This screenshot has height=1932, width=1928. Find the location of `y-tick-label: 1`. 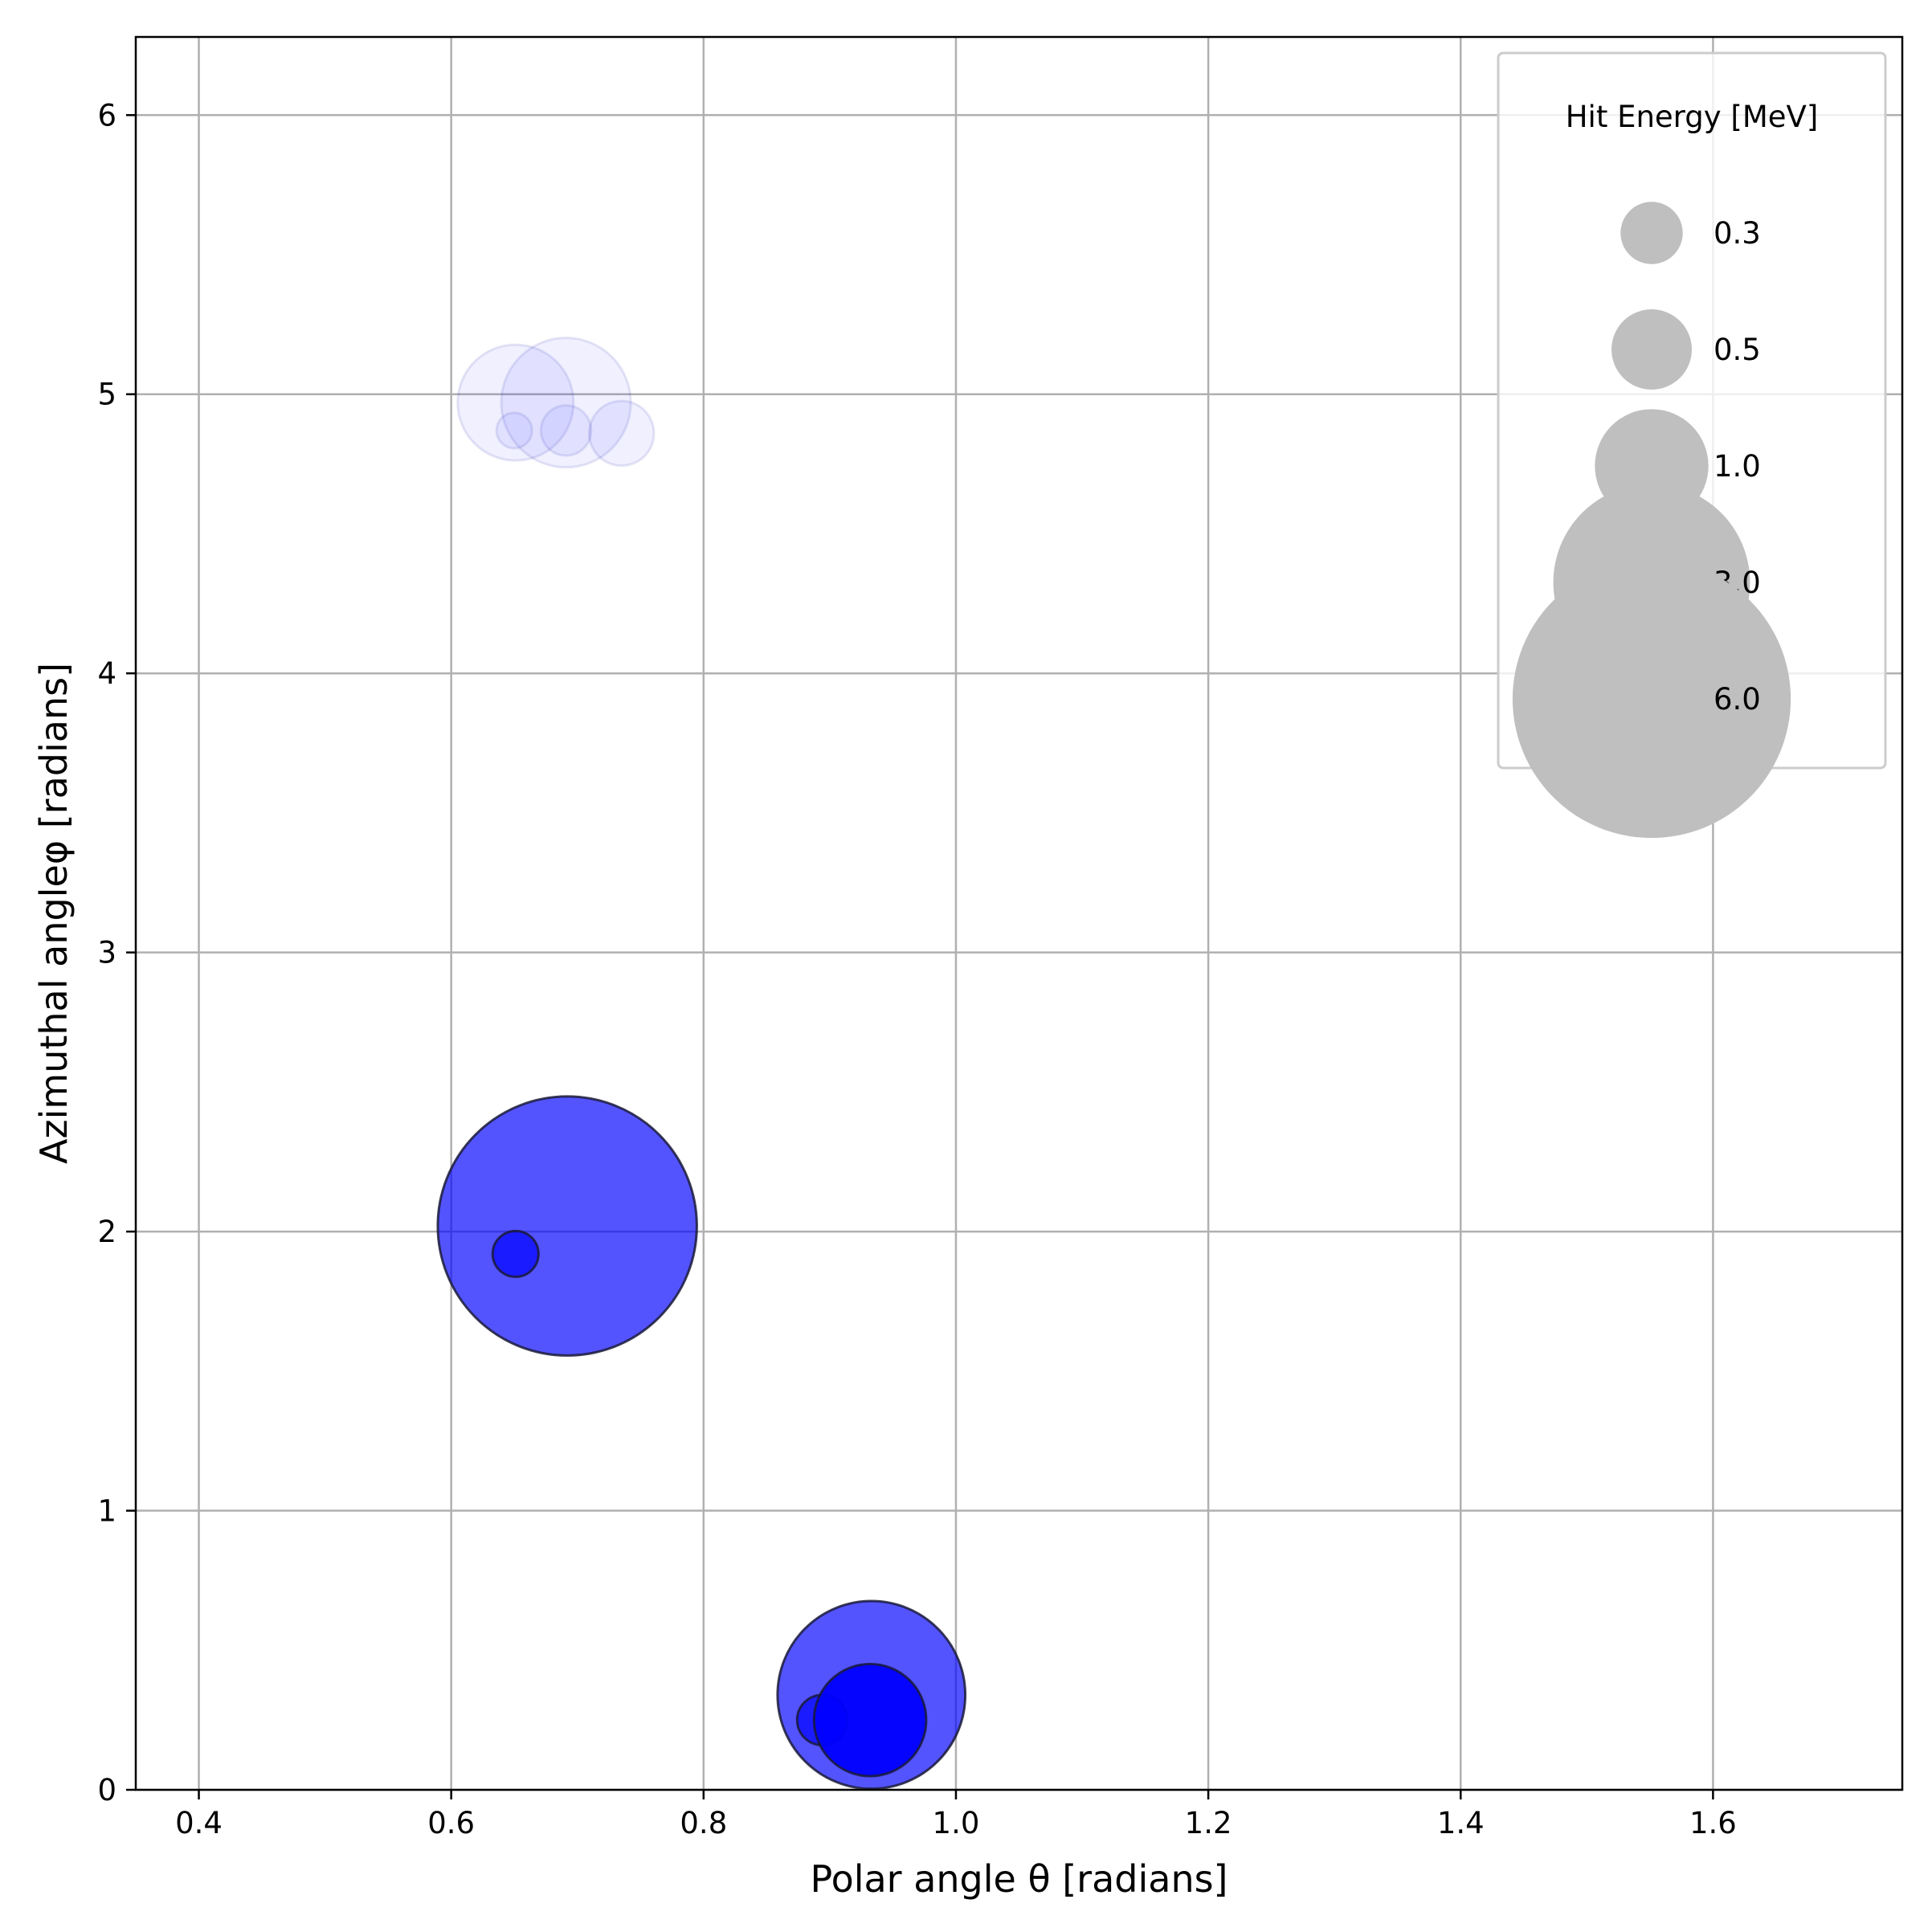

y-tick-label: 1 is located at coordinates (106, 1511).